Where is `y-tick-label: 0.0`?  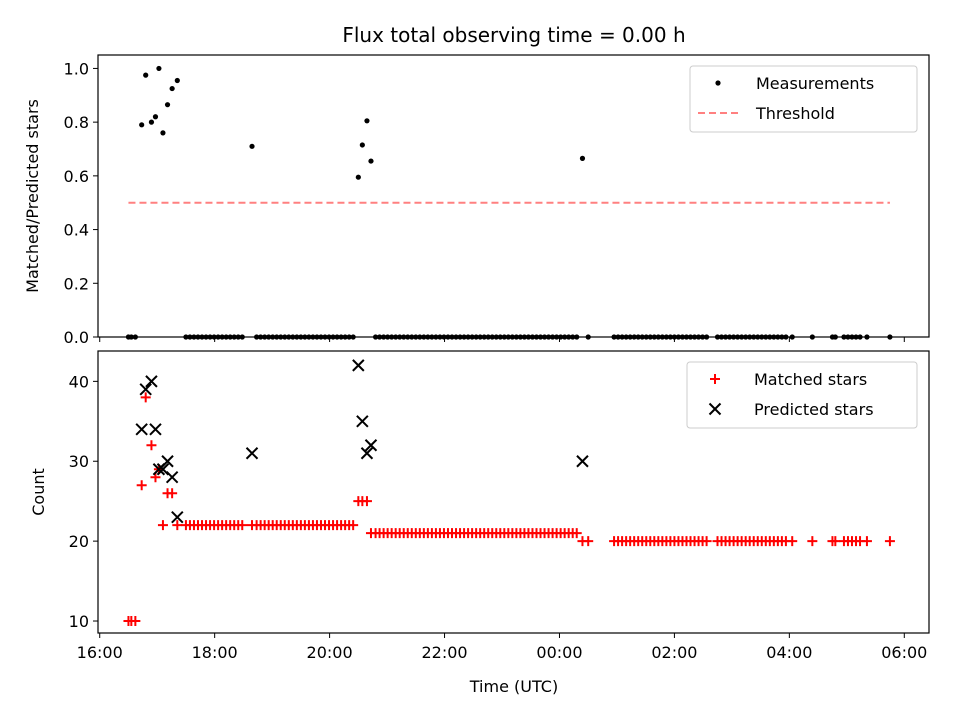 y-tick-label: 0.0 is located at coordinates (76, 337).